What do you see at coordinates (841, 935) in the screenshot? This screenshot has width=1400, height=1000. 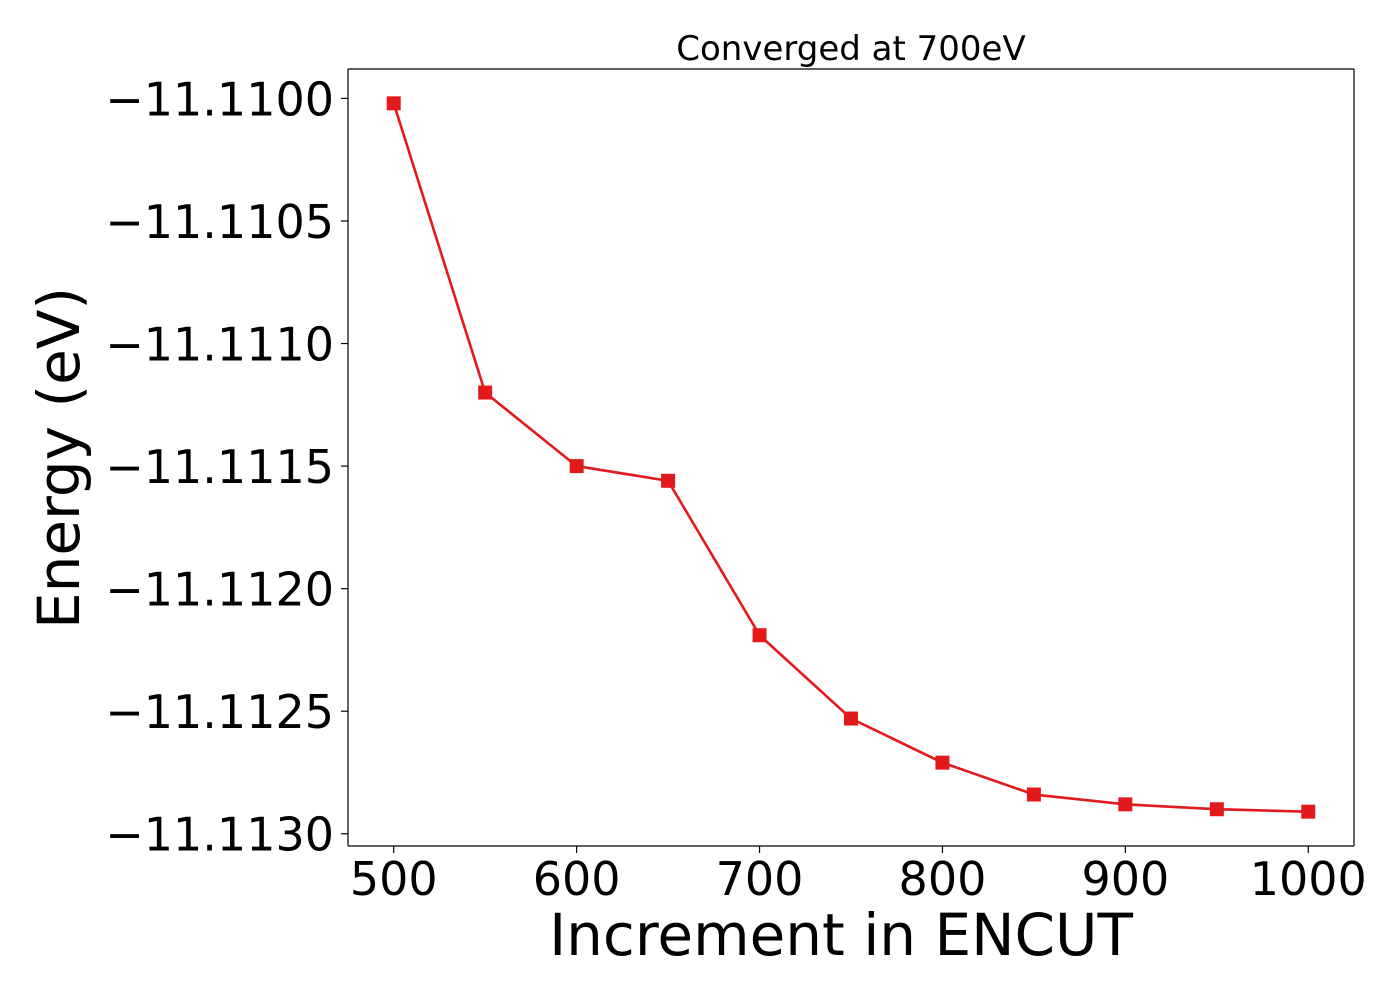 I see `x-axis-label: Increment in ENCUT` at bounding box center [841, 935].